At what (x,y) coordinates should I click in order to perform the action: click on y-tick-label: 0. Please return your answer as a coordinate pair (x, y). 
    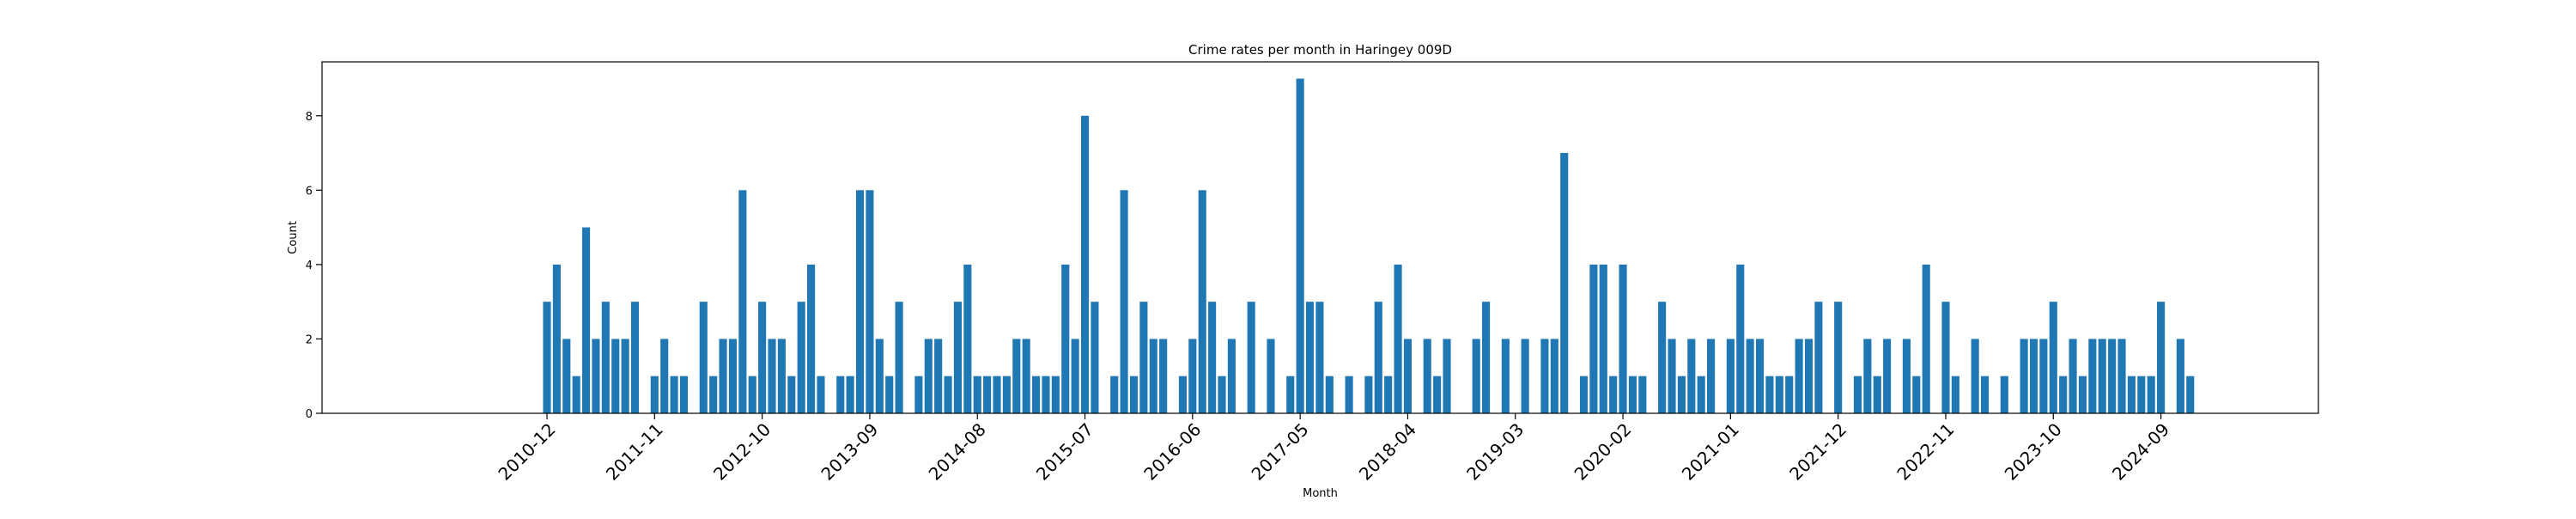
    Looking at the image, I should click on (310, 414).